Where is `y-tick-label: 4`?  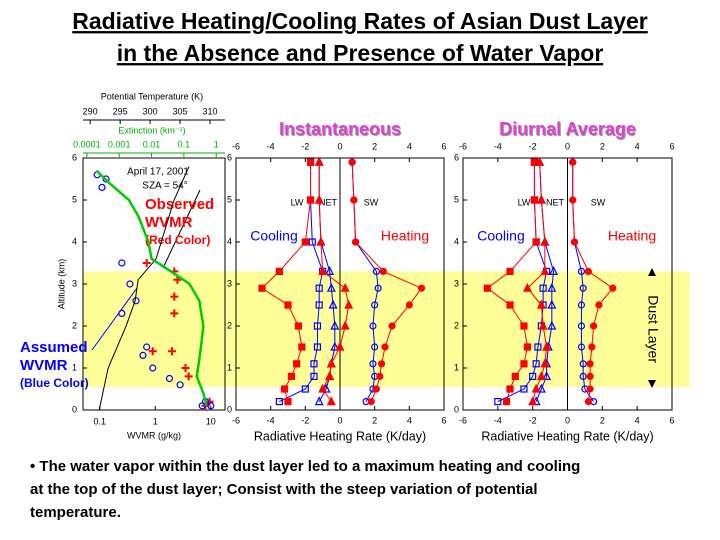 y-tick-label: 4 is located at coordinates (456, 241).